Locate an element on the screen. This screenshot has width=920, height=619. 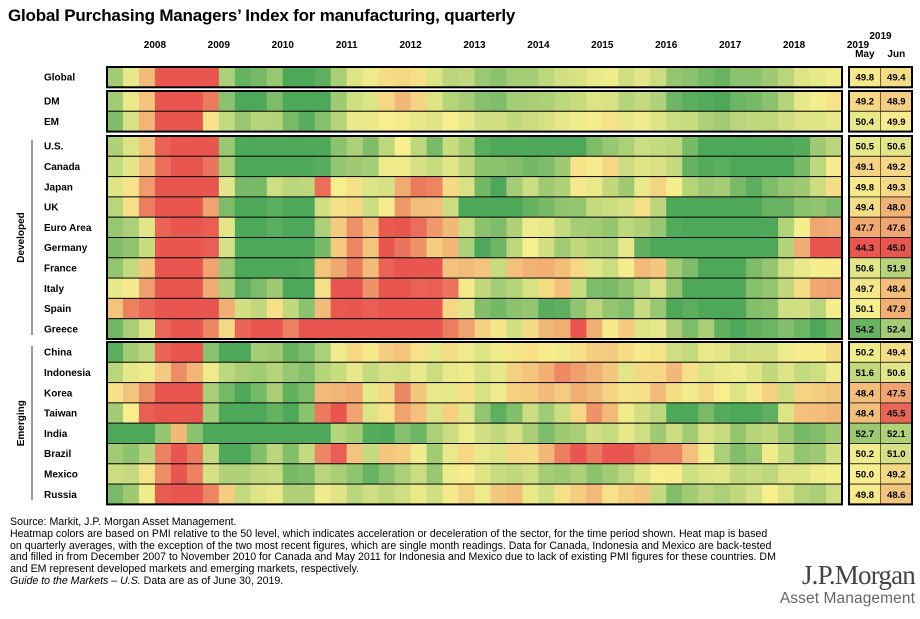
row-label: Spain is located at coordinates (57, 309).